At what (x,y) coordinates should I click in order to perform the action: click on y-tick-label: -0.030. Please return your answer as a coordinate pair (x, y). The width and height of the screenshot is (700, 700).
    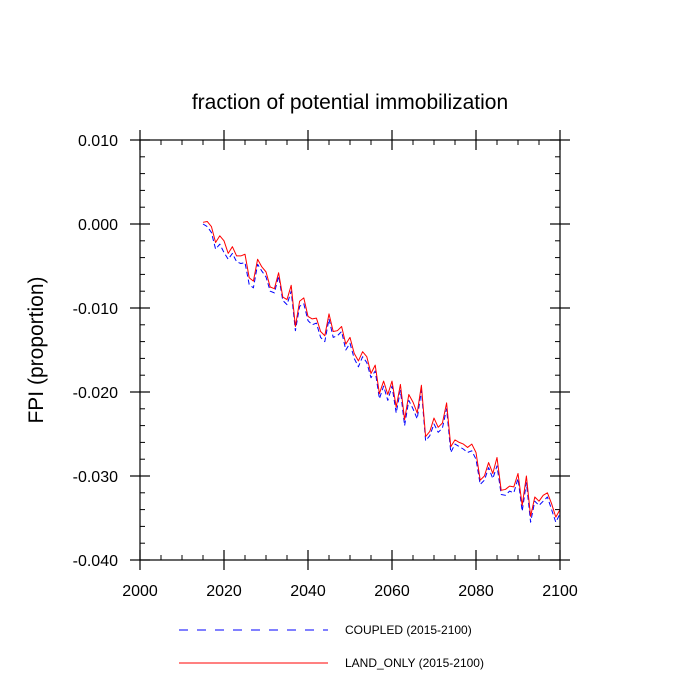
    Looking at the image, I should click on (95, 477).